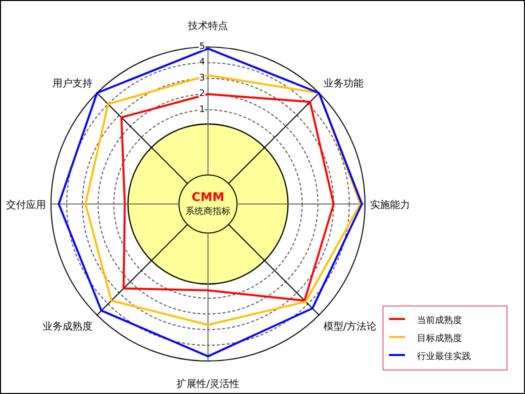 The width and height of the screenshot is (525, 394). Describe the element at coordinates (444, 356) in the screenshot. I see `legend-label: 行业最佳实践` at that location.